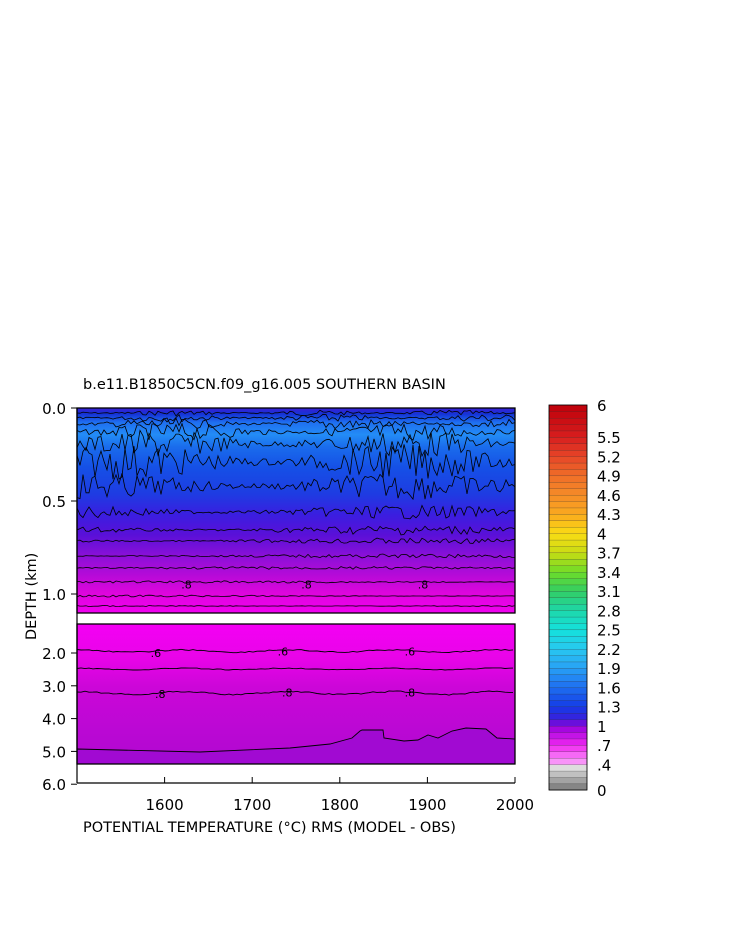 The width and height of the screenshot is (733, 945). I want to click on y-axis-label: DEPTH (km), so click(32, 596).